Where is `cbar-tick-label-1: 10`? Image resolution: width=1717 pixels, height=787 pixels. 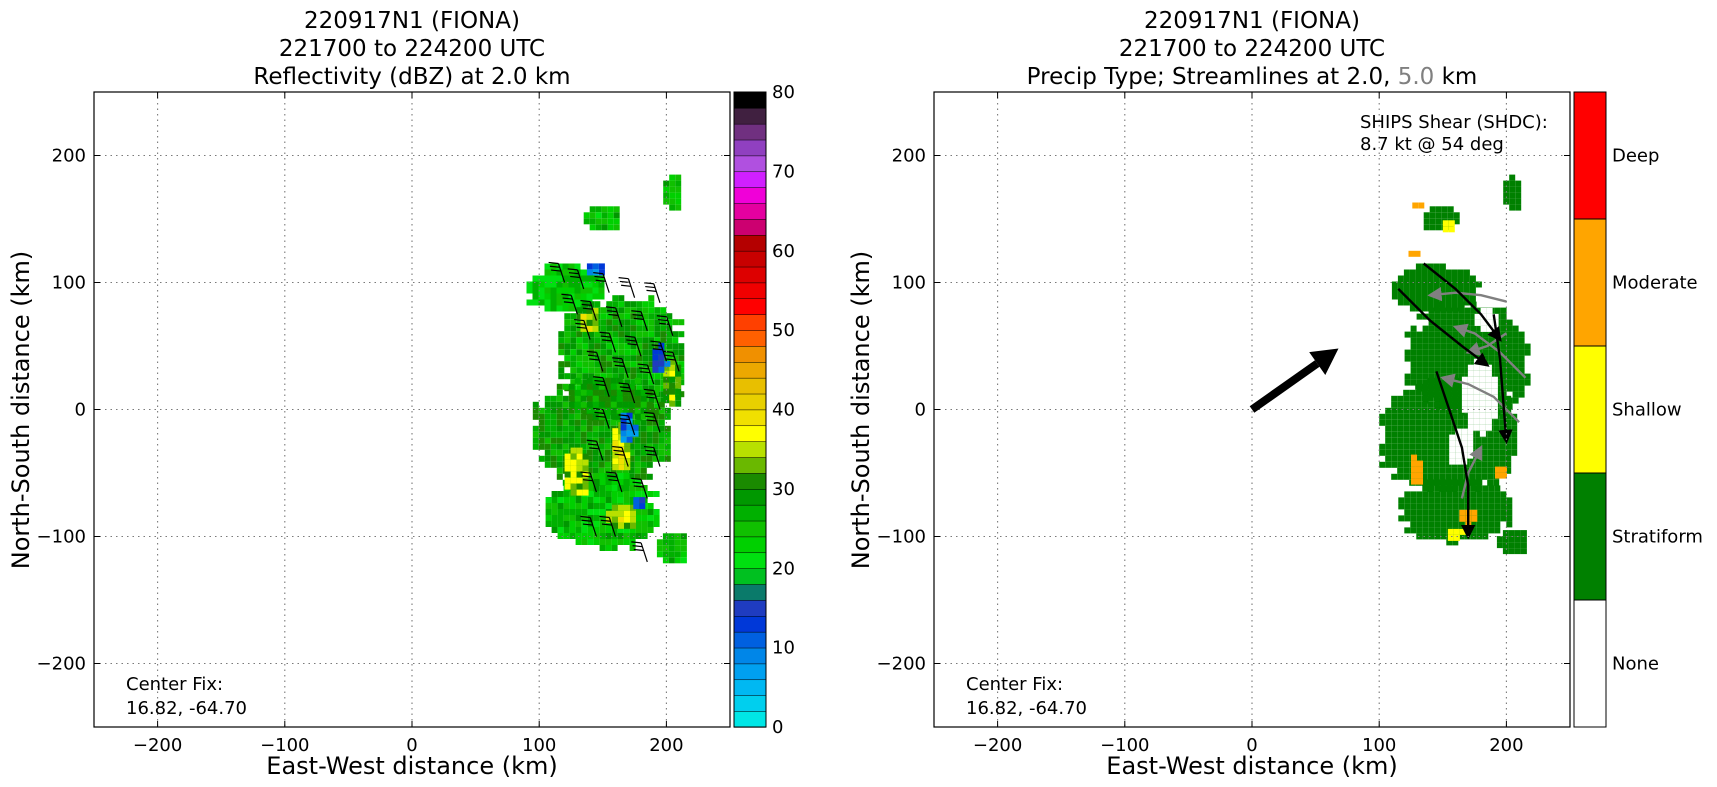
cbar-tick-label-1: 10 is located at coordinates (783, 648).